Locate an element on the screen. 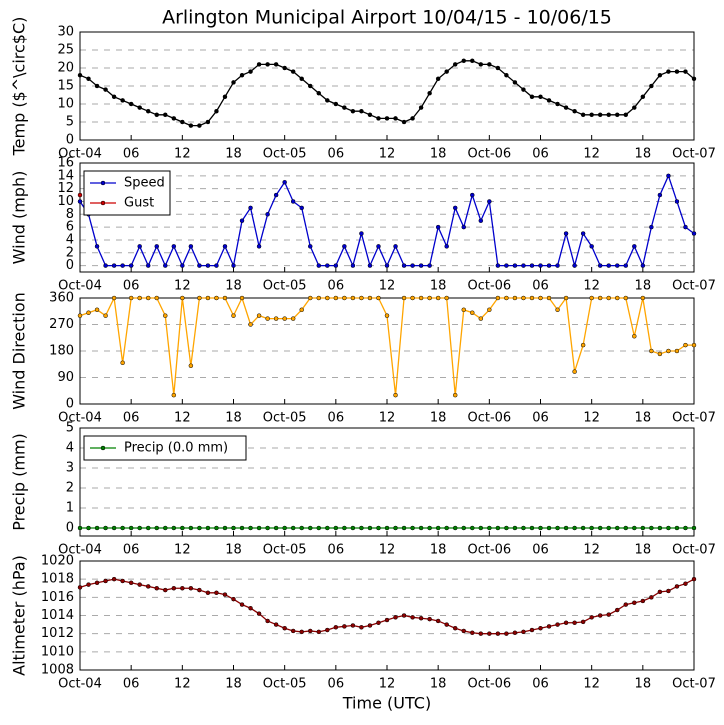 The image size is (724, 725). plot-frame is located at coordinates (387, 615).